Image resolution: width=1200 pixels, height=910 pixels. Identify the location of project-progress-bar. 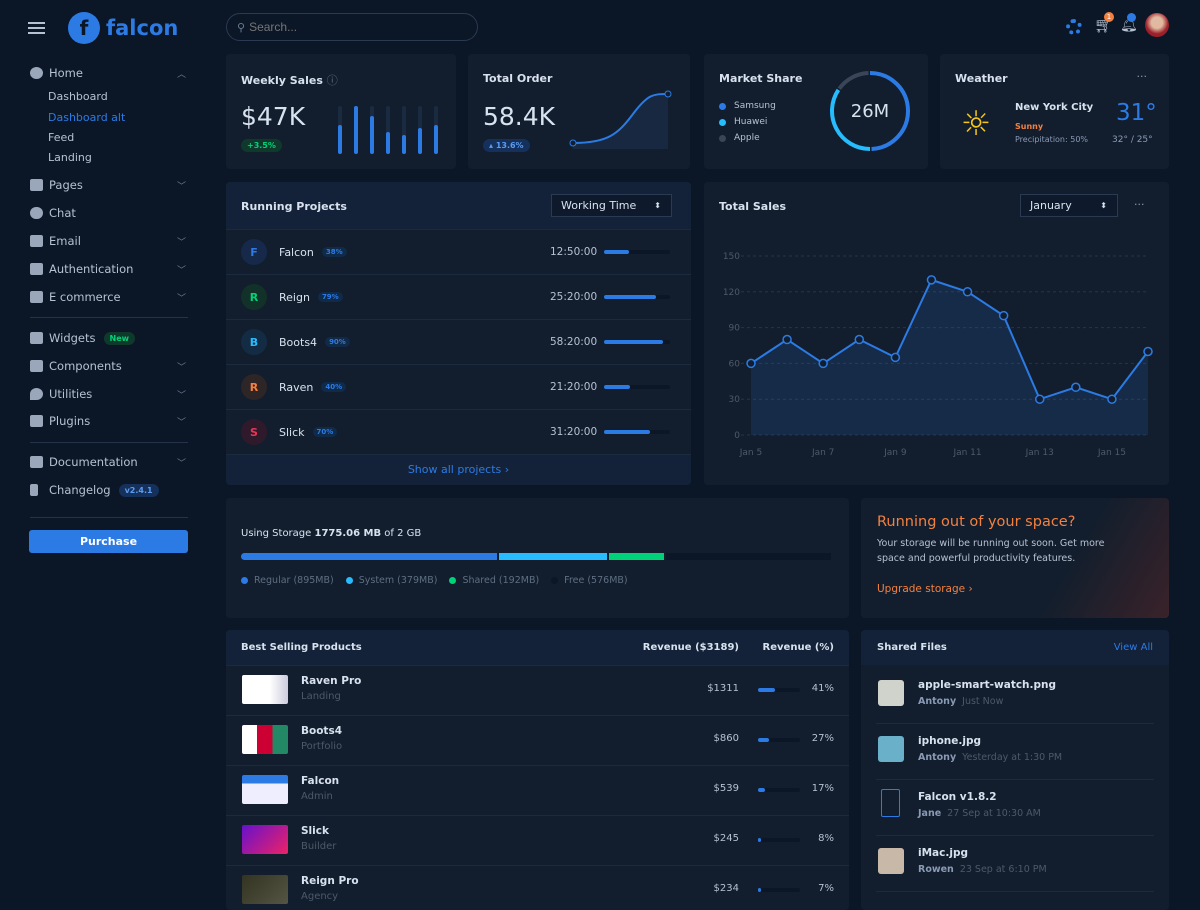
(637, 297).